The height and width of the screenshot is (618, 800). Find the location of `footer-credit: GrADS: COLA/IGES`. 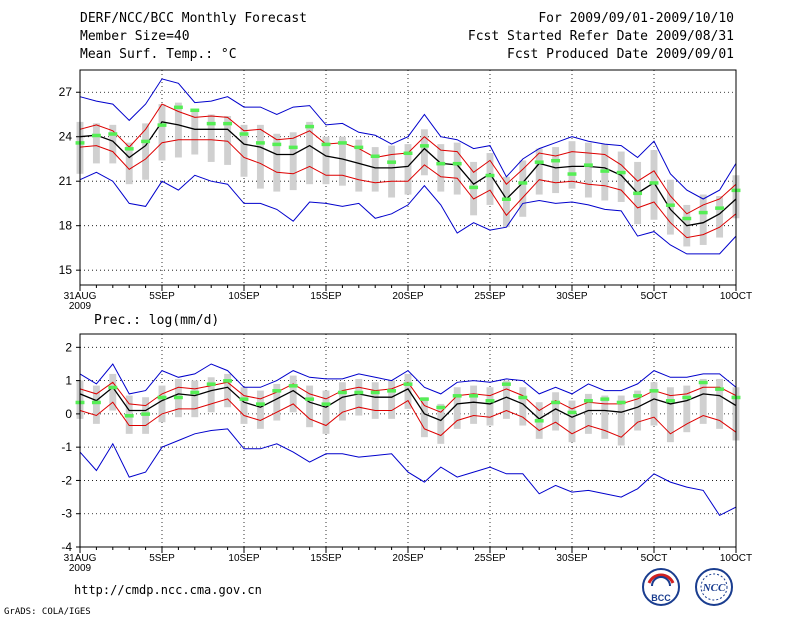

footer-credit: GrADS: COLA/IGES is located at coordinates (47, 612).